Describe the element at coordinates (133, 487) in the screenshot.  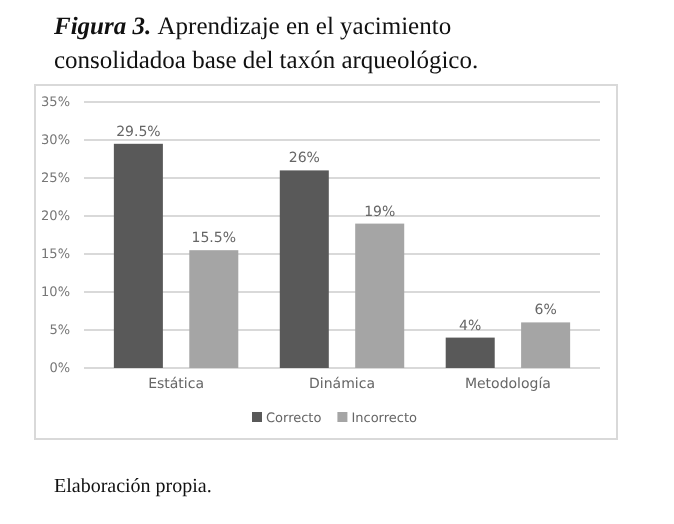
I see `text: Elaboración propia.` at that location.